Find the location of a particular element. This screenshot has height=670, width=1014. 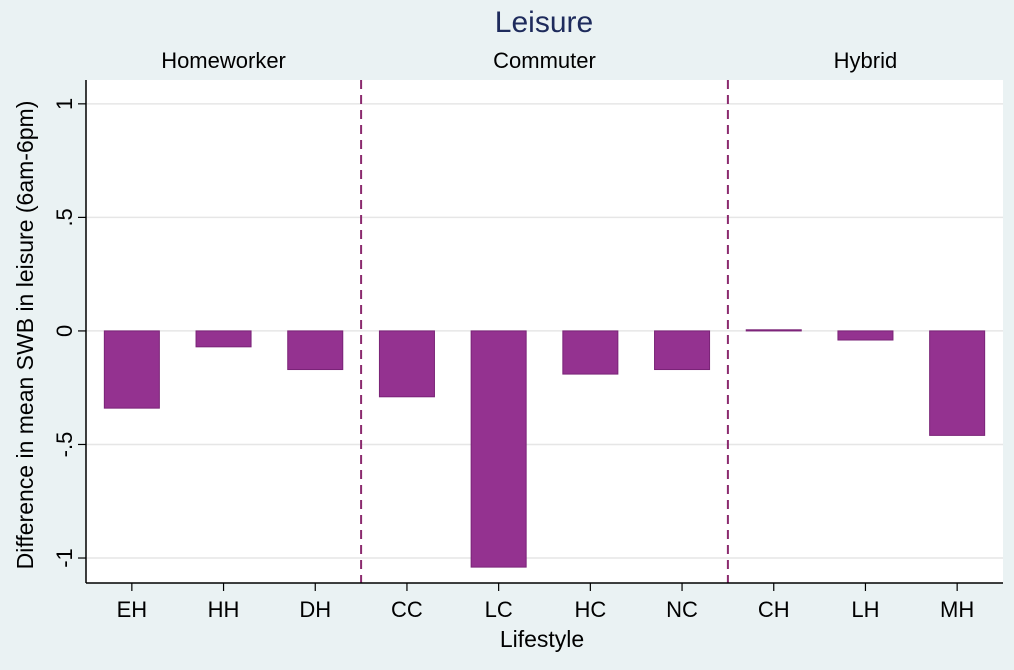

y-tick-label: -.5 is located at coordinates (64, 445).